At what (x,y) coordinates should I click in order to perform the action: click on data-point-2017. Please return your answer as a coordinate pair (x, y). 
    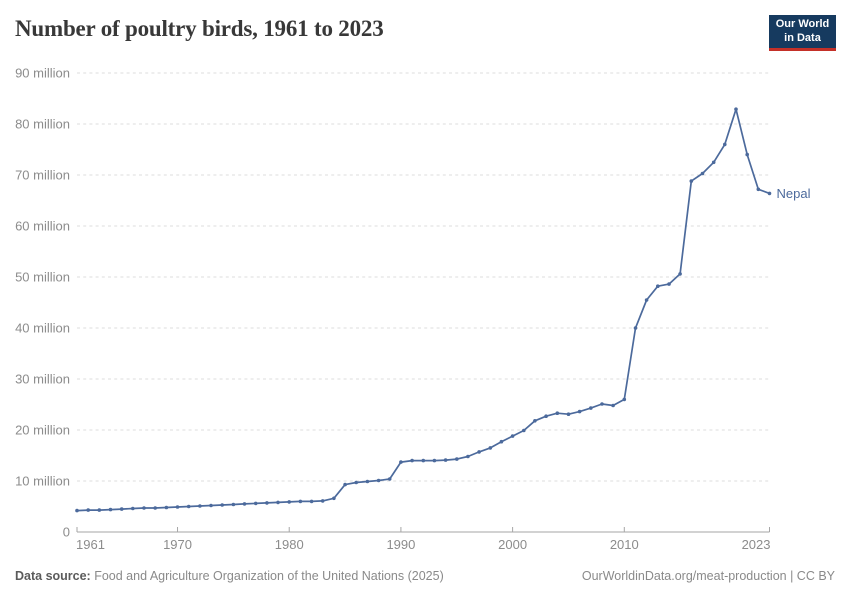
    Looking at the image, I should click on (702, 173).